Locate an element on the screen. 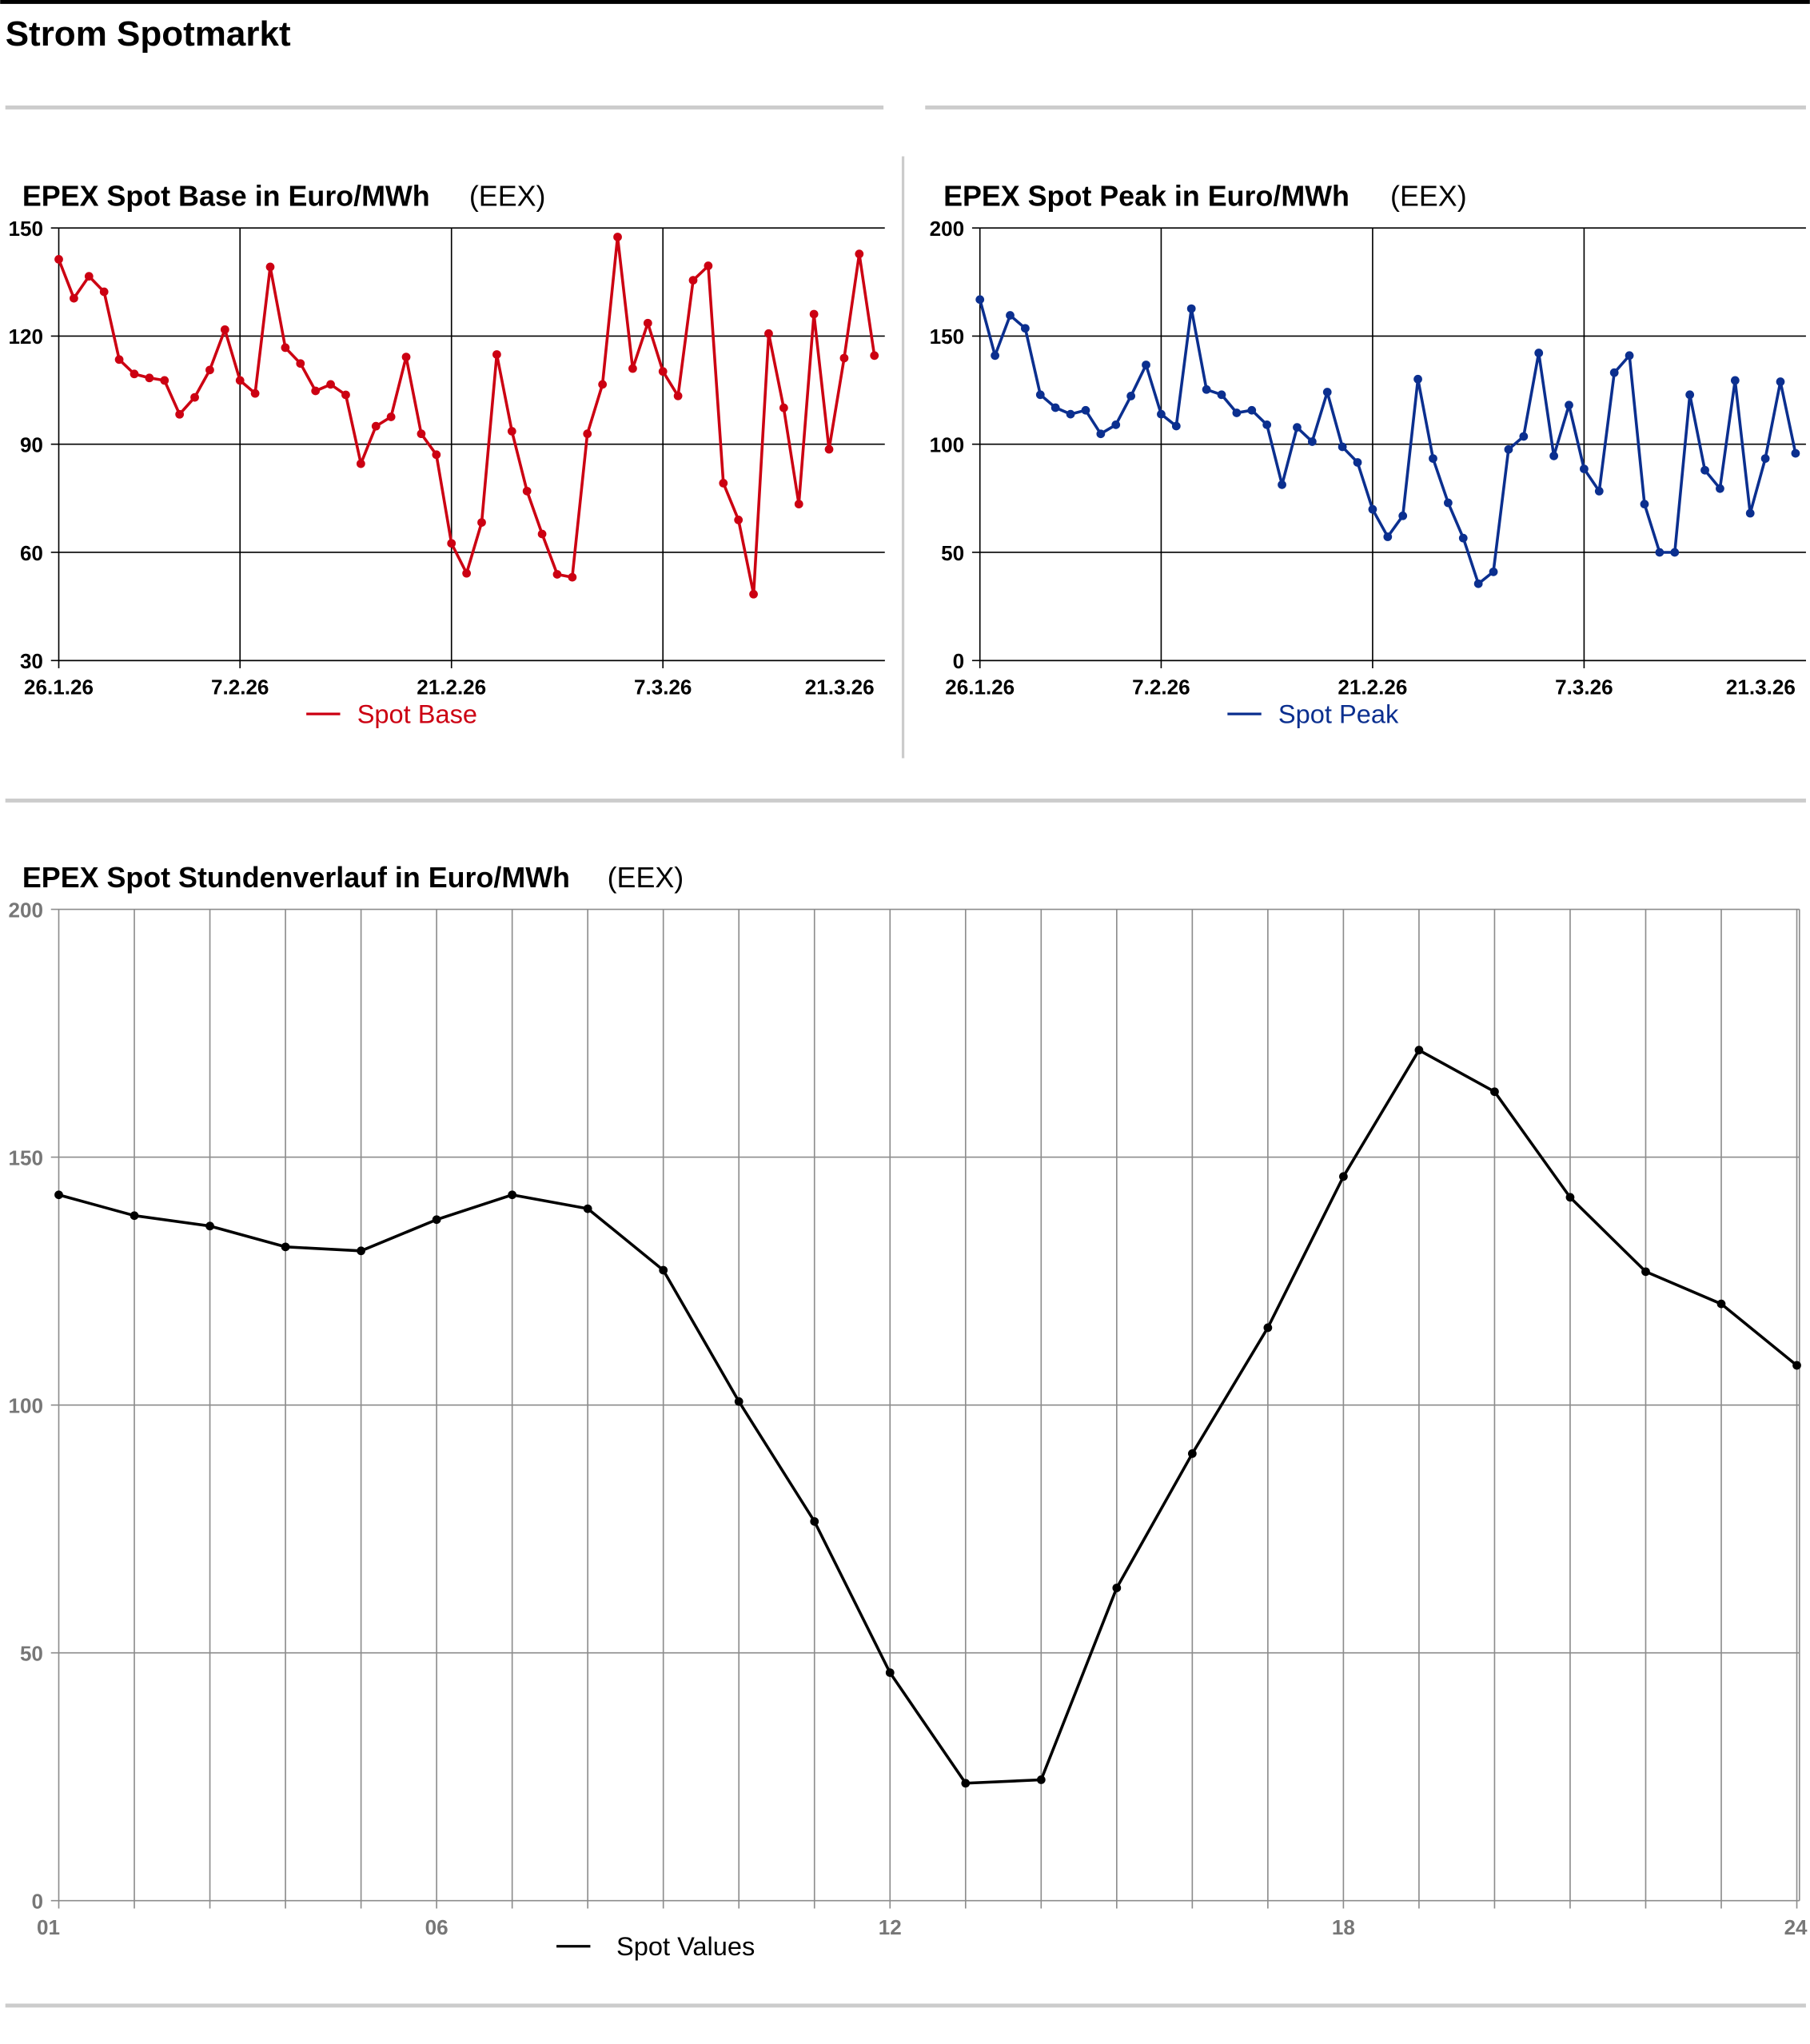 Image resolution: width=1810 pixels, height=2044 pixels. legend-label: Spot Base is located at coordinates (417, 713).